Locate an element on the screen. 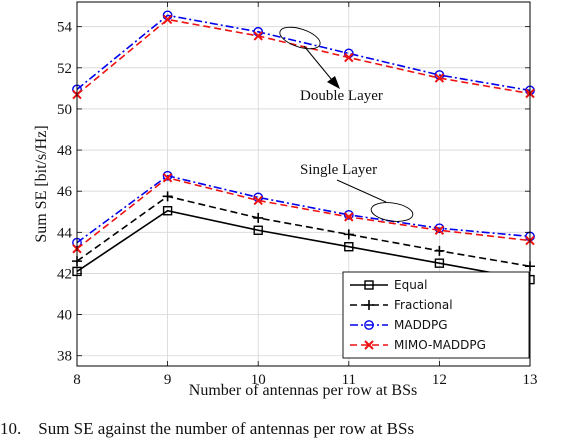  single-layer-arrow is located at coordinates (361, 191).